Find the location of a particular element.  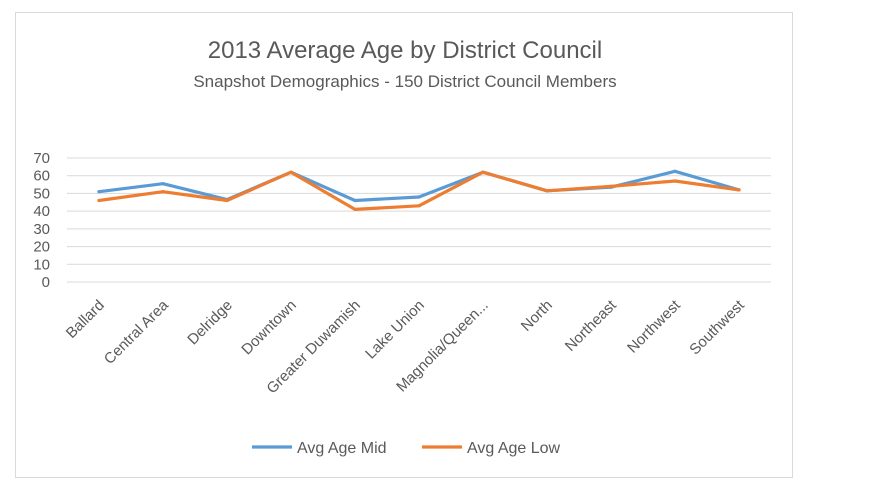

y-tick-label: 70 is located at coordinates (41, 158).